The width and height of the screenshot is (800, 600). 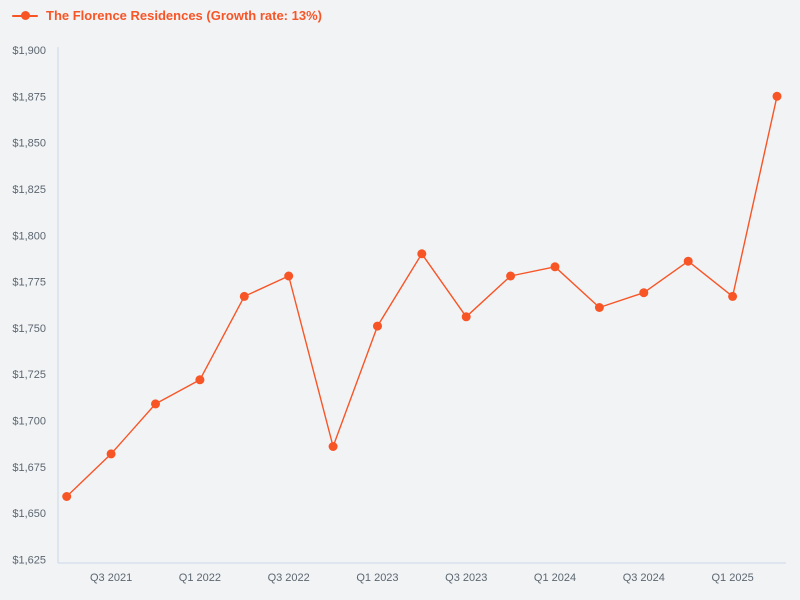 I want to click on x-tick-label: Q1 2025, so click(x=733, y=578).